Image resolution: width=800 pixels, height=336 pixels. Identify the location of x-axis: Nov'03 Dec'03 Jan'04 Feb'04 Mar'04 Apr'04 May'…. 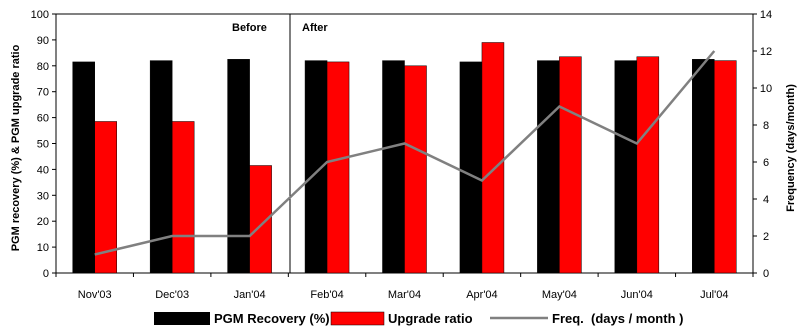
(404, 287).